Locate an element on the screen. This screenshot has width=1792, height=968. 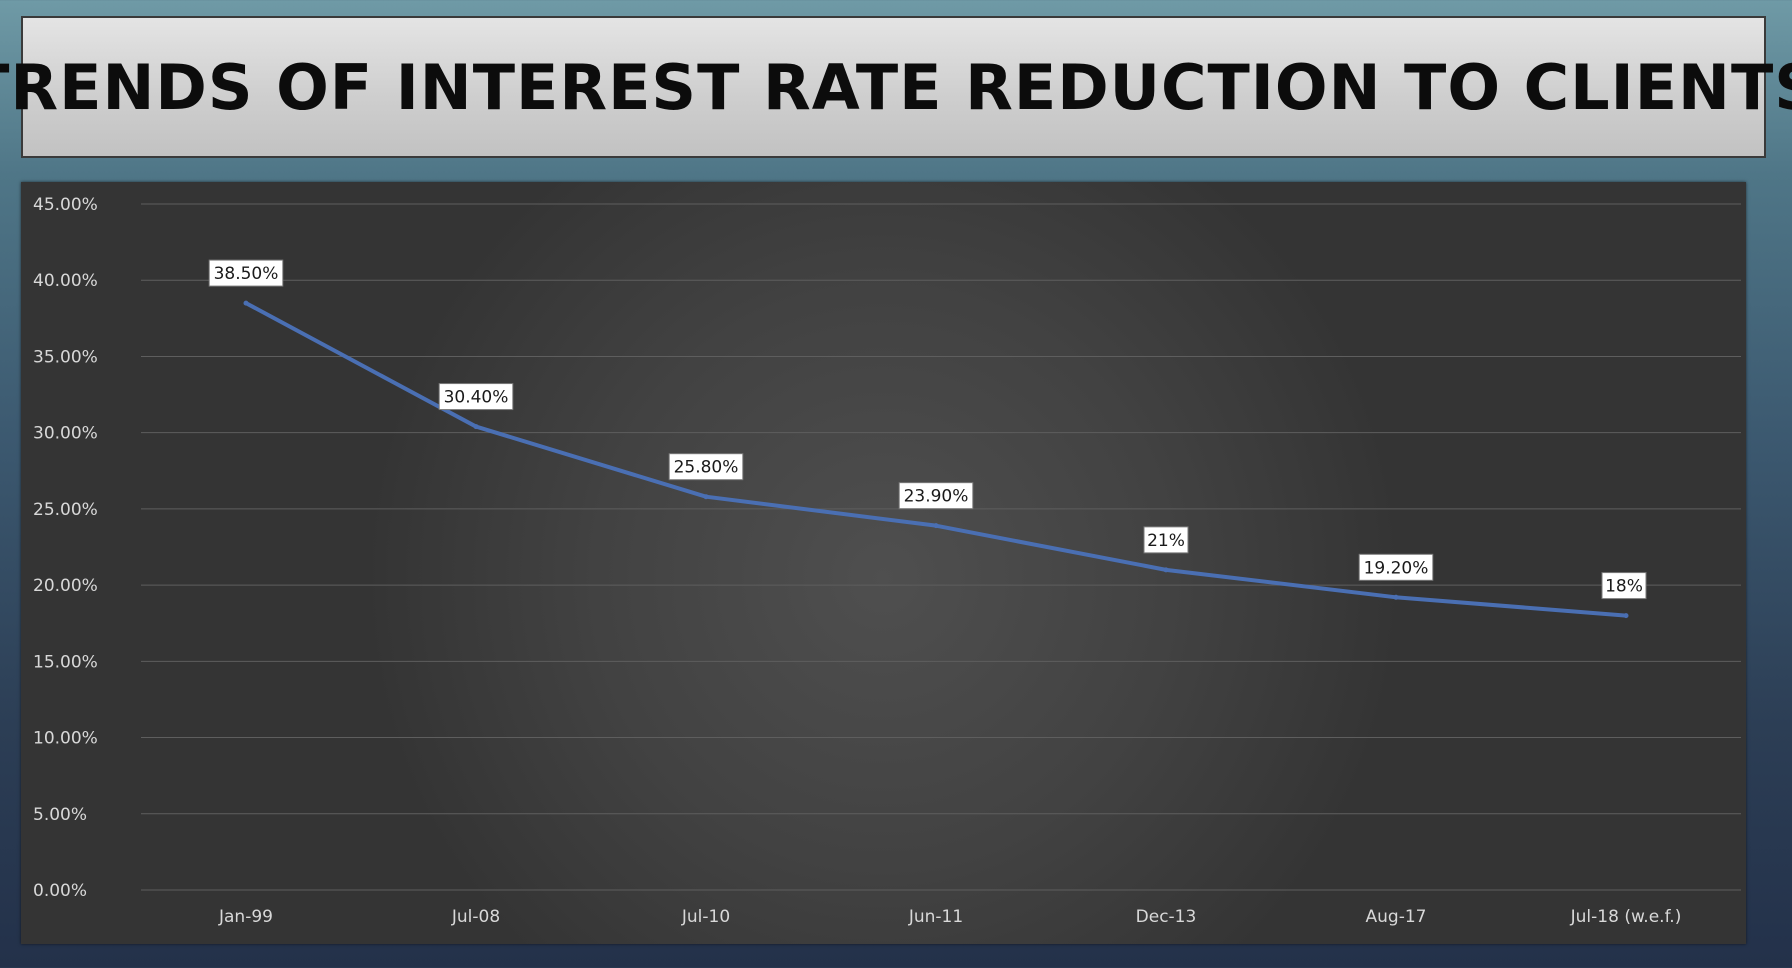
x-tick-label: Aug-17 is located at coordinates (1396, 917).